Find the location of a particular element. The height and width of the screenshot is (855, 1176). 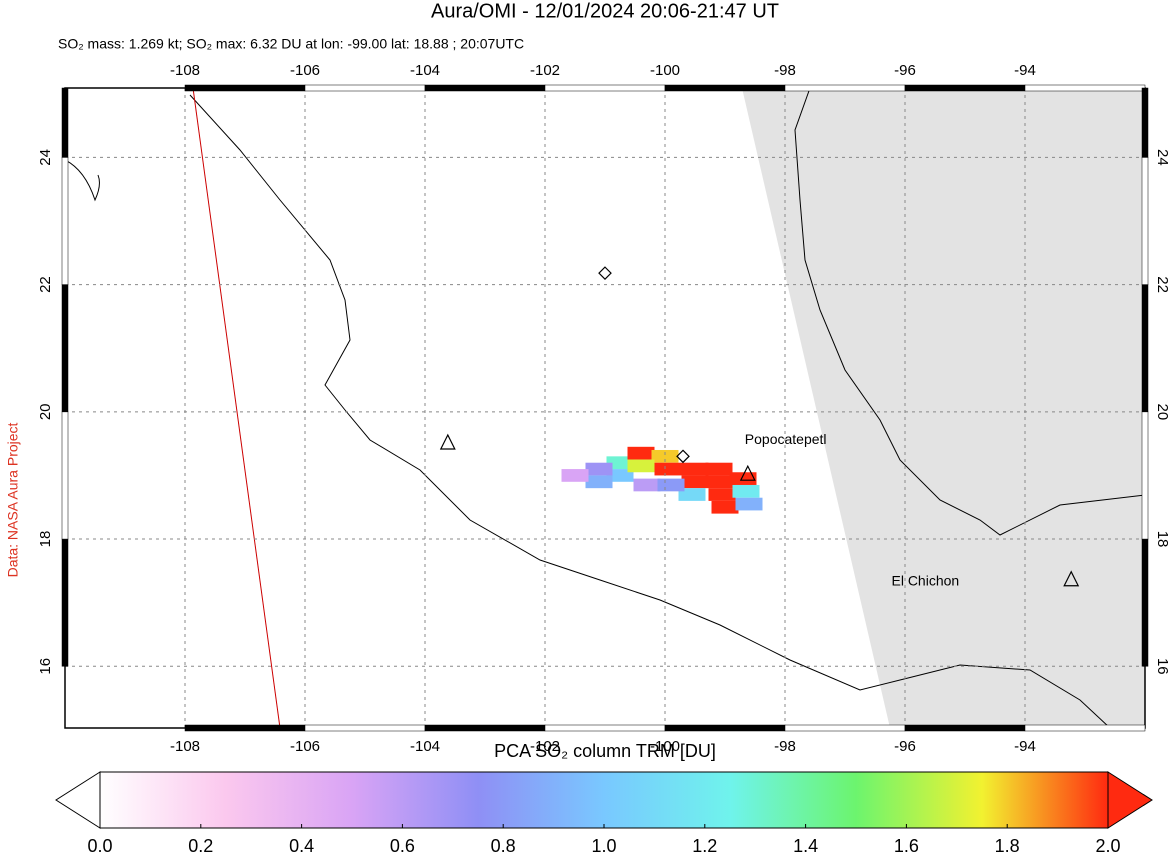

volcano-label: Popocatepetl is located at coordinates (786, 439).